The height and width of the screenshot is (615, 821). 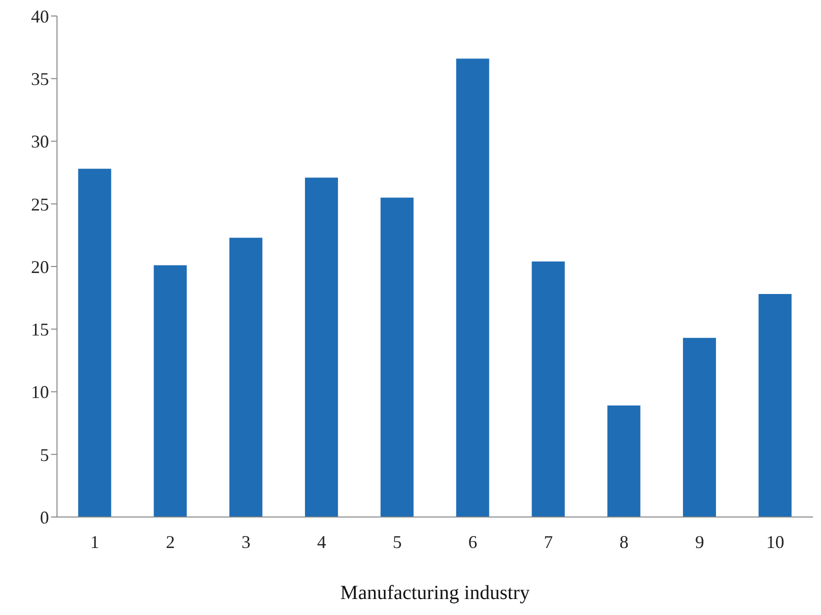 I want to click on y-tick-label: 5, so click(x=44, y=454).